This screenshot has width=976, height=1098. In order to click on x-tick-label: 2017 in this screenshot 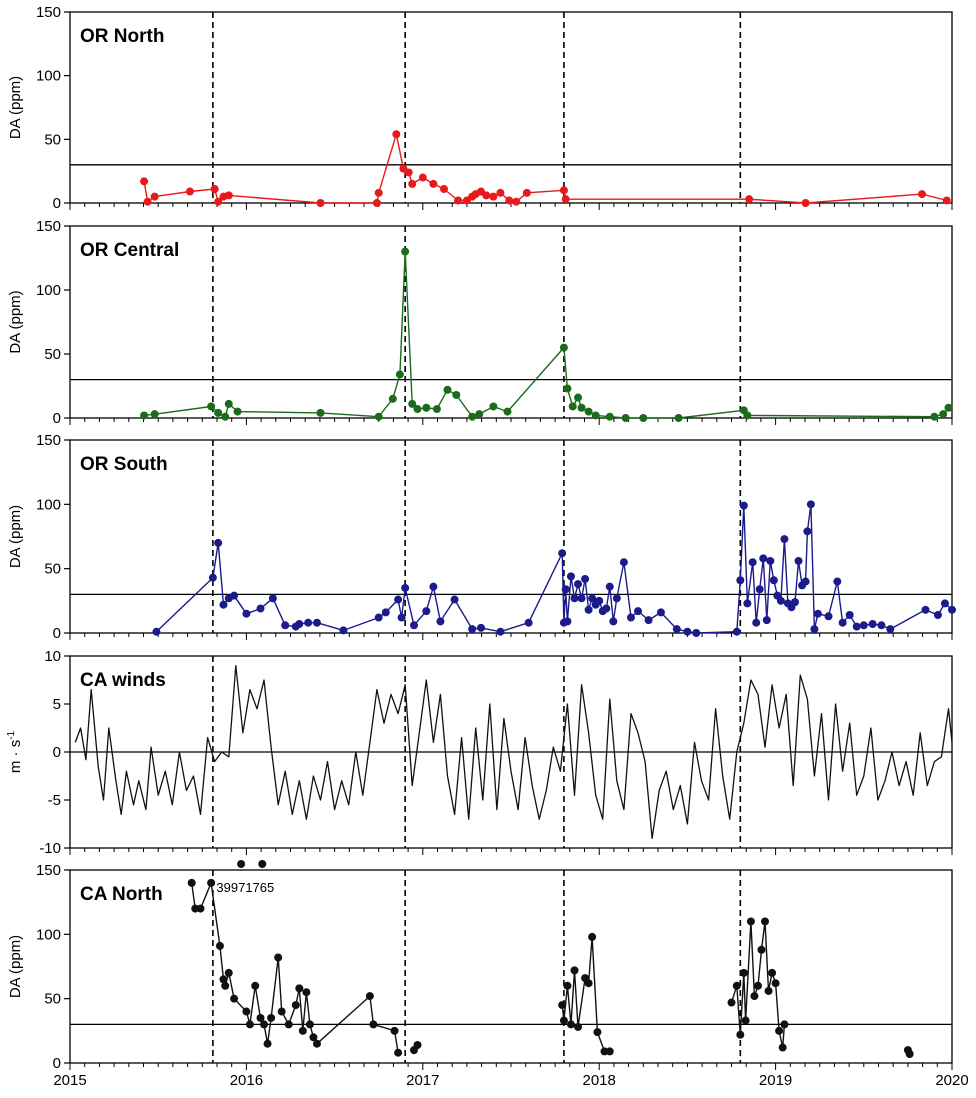, I will do `click(422, 1080)`.